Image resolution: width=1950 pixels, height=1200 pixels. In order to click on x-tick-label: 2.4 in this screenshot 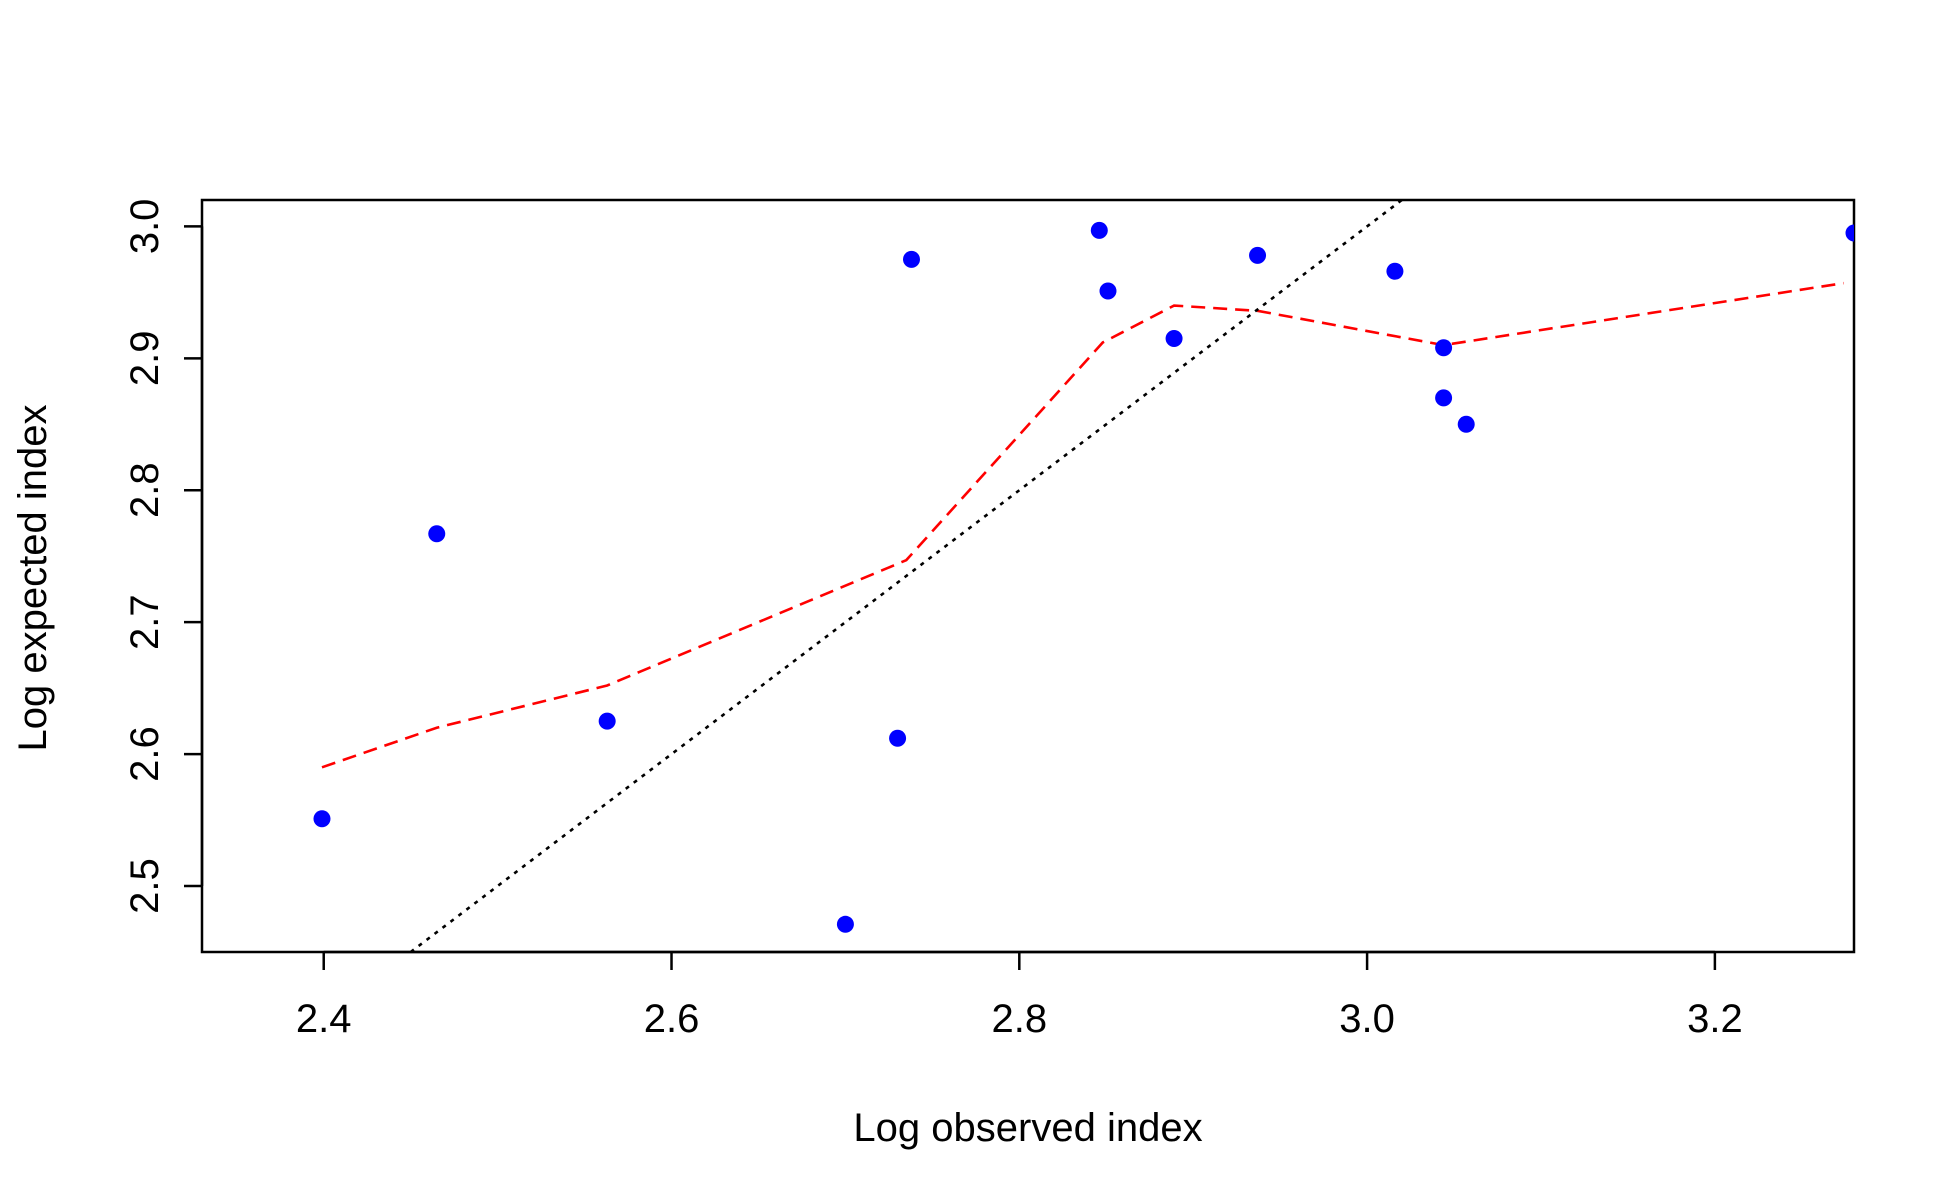, I will do `click(324, 1019)`.